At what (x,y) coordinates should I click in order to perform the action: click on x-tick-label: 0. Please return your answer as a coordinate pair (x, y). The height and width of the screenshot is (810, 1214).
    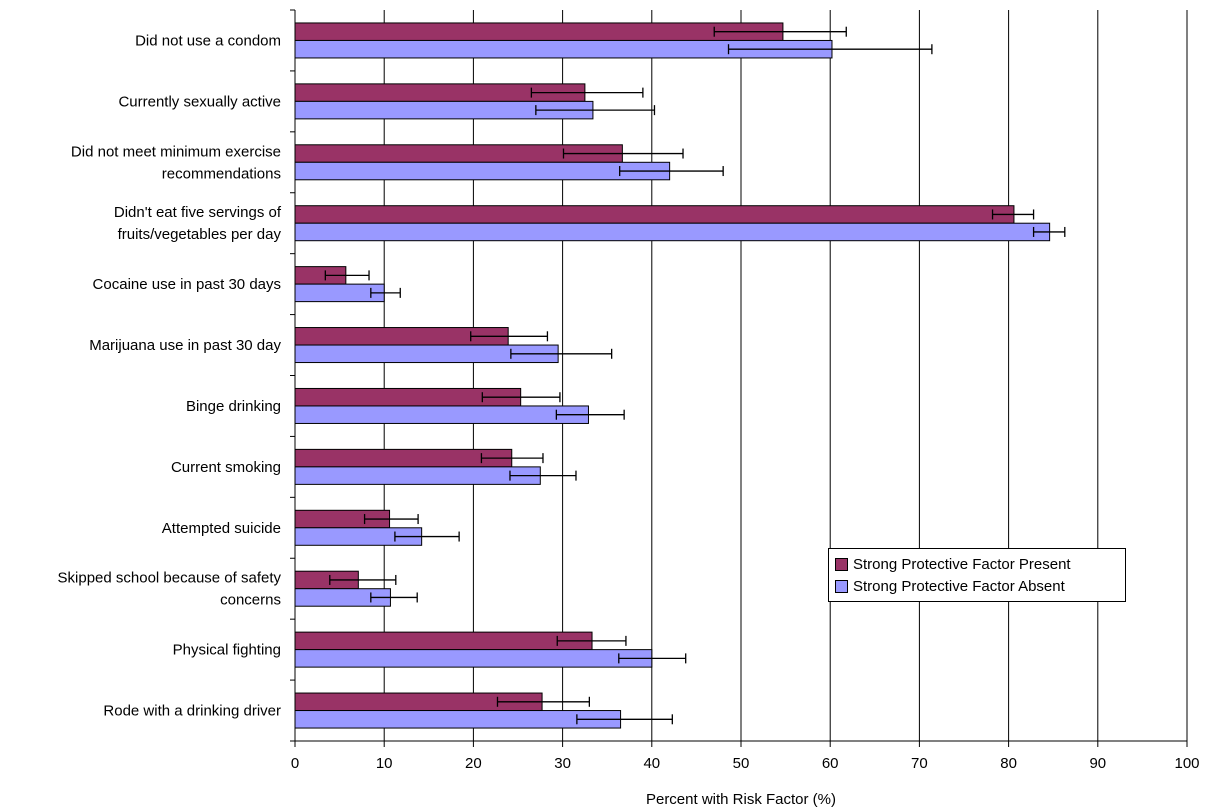
    Looking at the image, I should click on (295, 763).